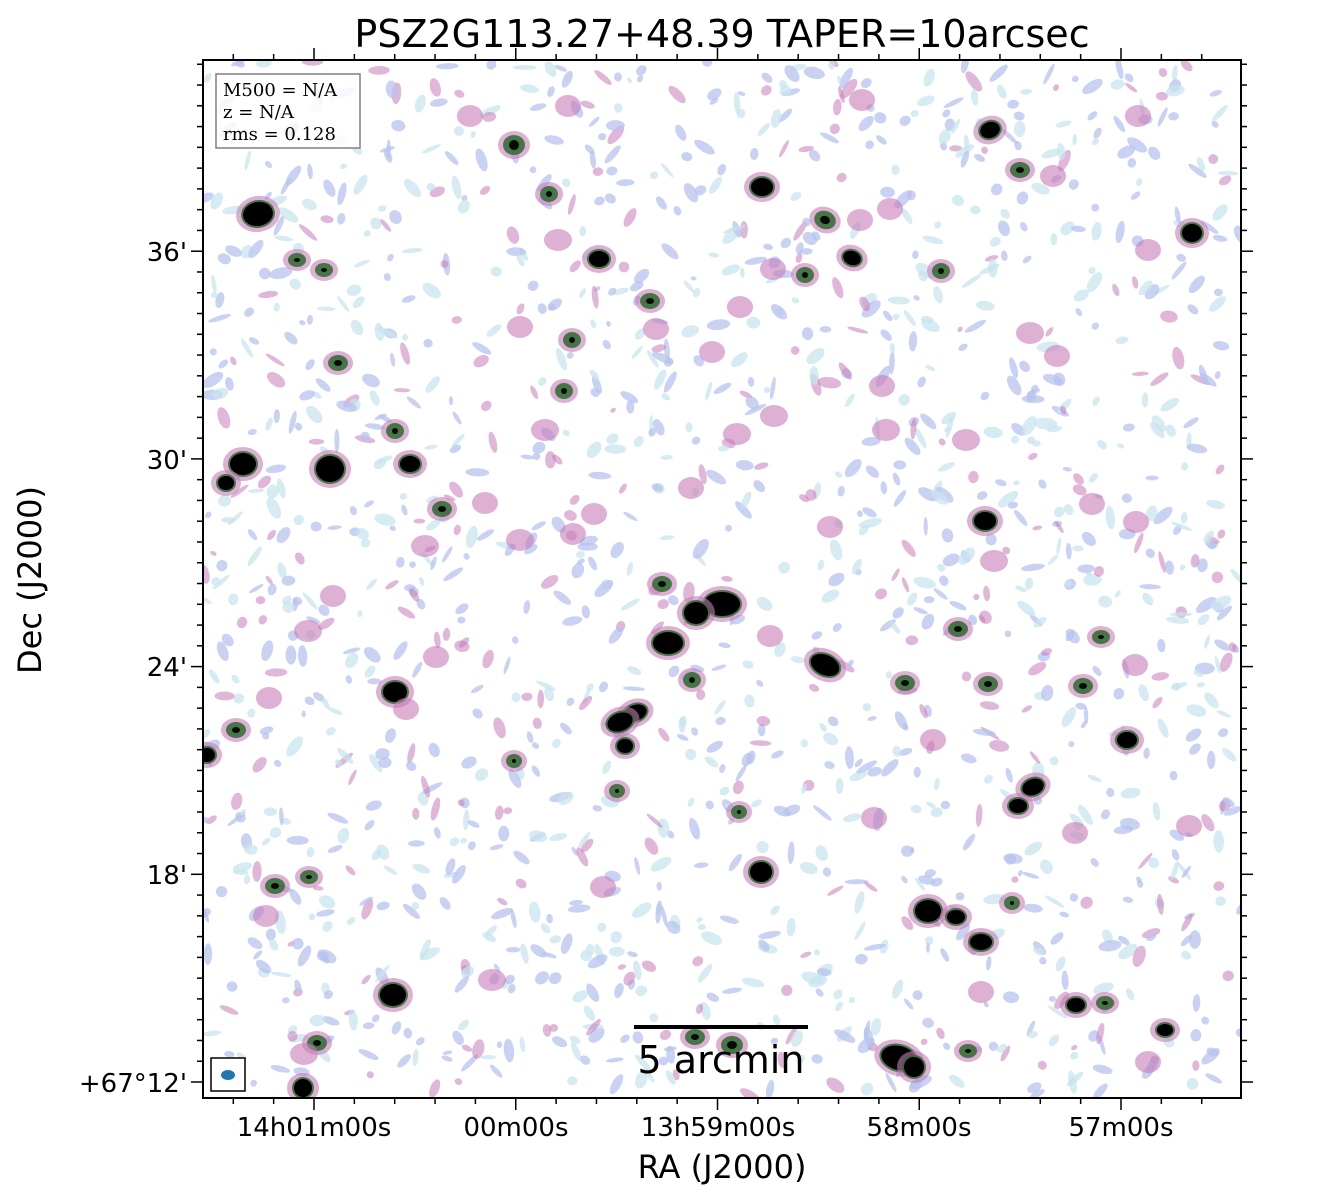 This screenshot has width=1321, height=1200. I want to click on beam-box, so click(228, 1074).